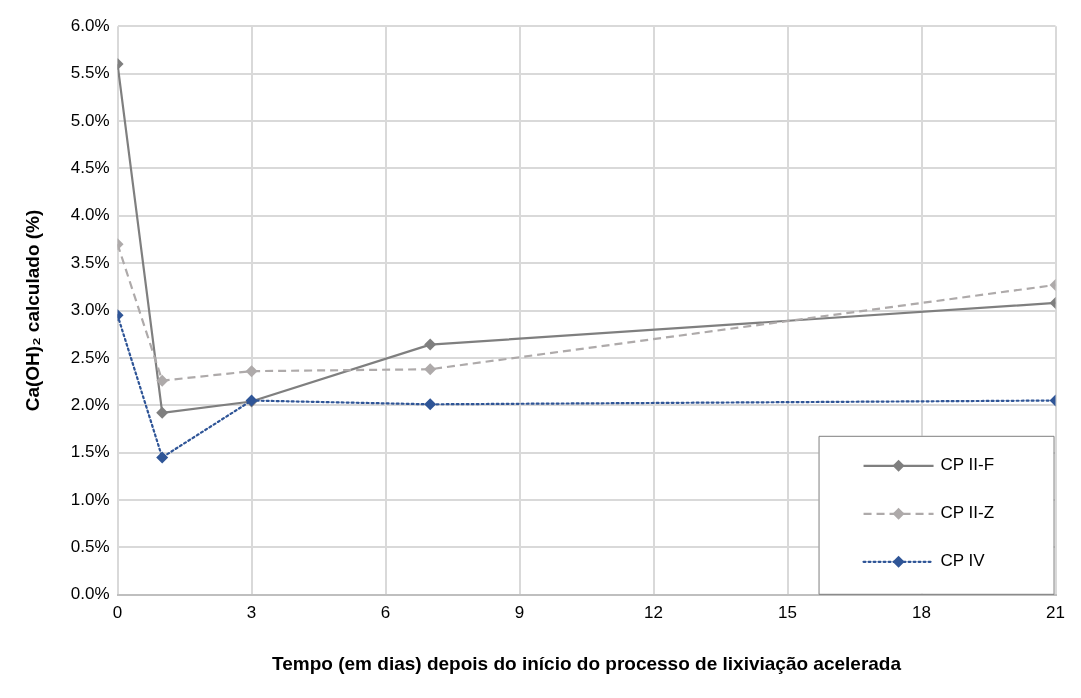  What do you see at coordinates (967, 465) in the screenshot?
I see `legend-label: CP II-F` at bounding box center [967, 465].